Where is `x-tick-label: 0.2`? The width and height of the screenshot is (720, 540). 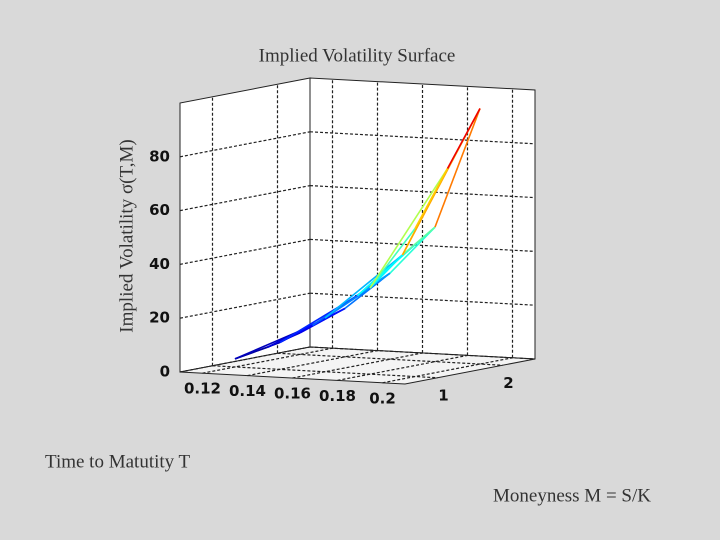 x-tick-label: 0.2 is located at coordinates (382, 398).